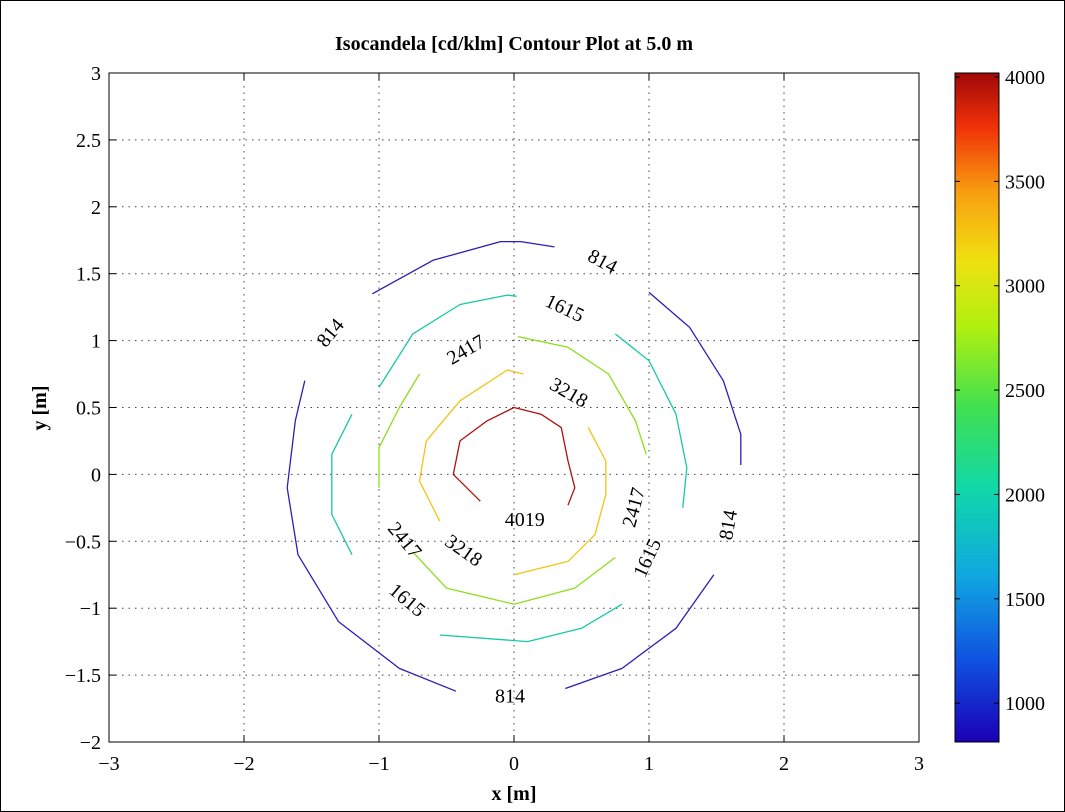 The height and width of the screenshot is (812, 1065). Describe the element at coordinates (90, 609) in the screenshot. I see `y-tick-label: −1` at that location.